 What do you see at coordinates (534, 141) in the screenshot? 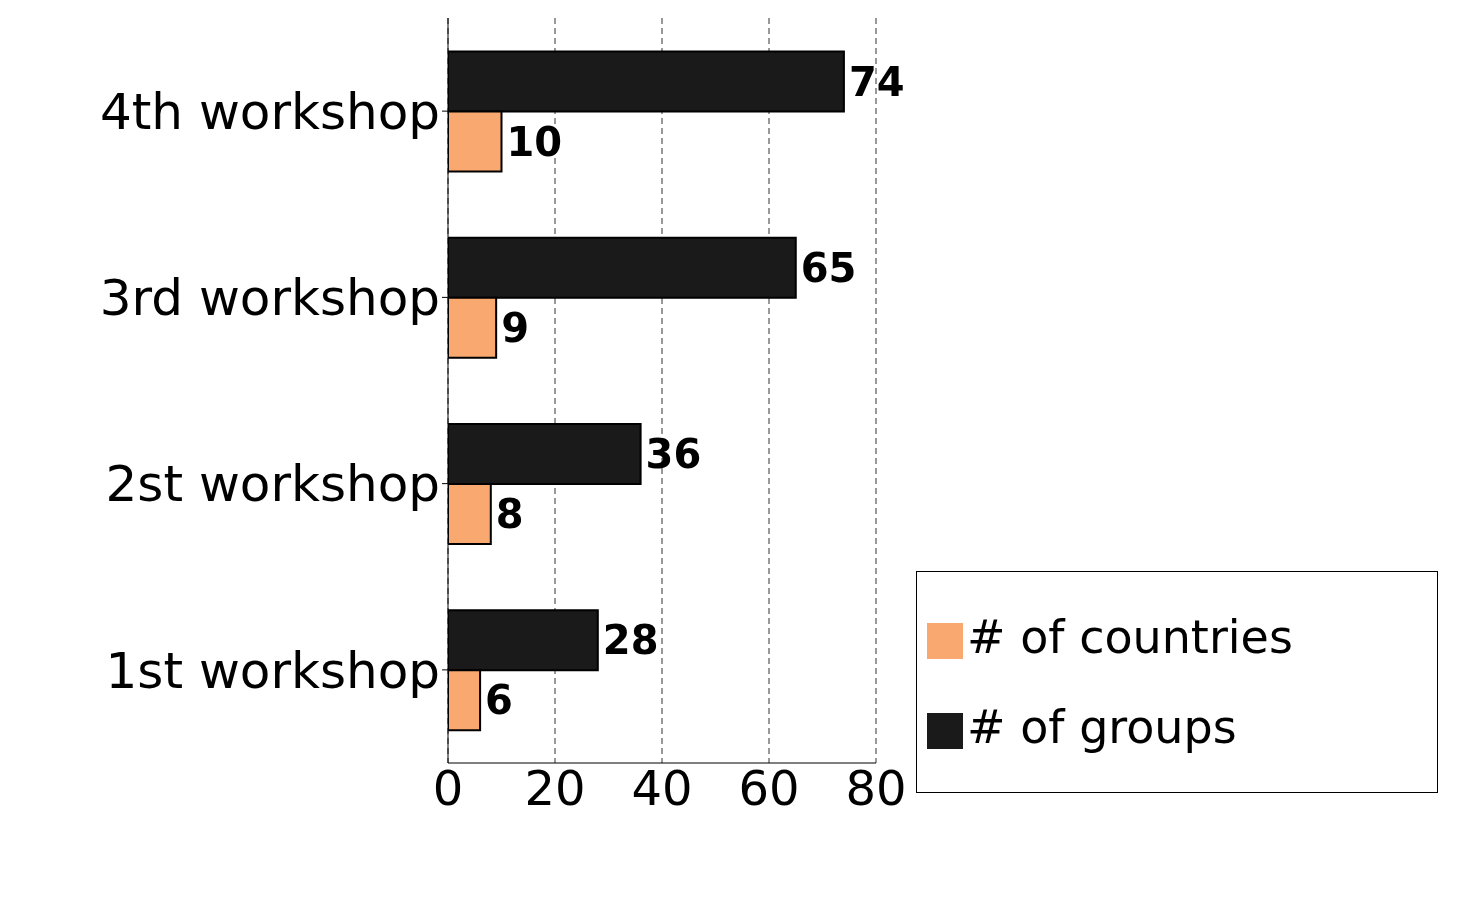
I see `data-label: 10` at bounding box center [534, 141].